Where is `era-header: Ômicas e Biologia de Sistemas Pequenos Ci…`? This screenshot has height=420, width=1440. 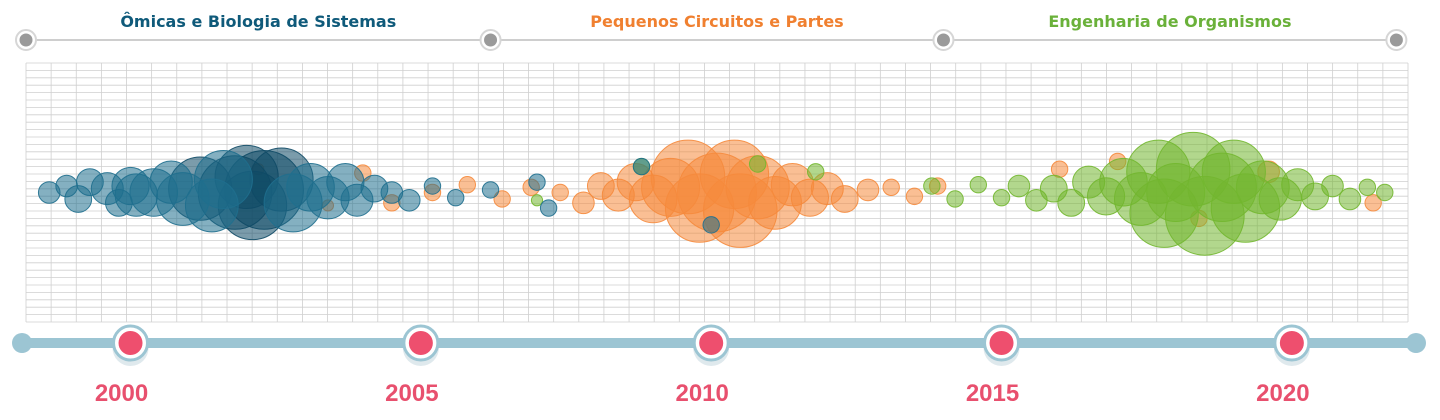
era-header: Ômicas e Biologia de Sistemas Pequenos Ci… is located at coordinates (711, 31).